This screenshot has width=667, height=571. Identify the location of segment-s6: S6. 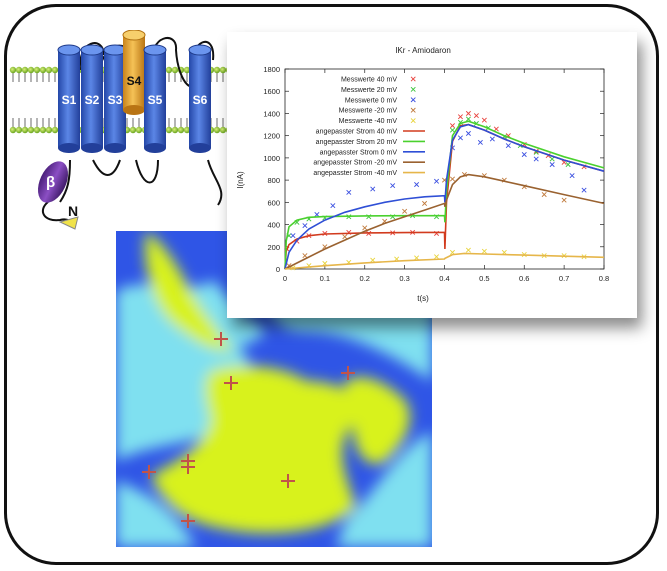
(200, 98).